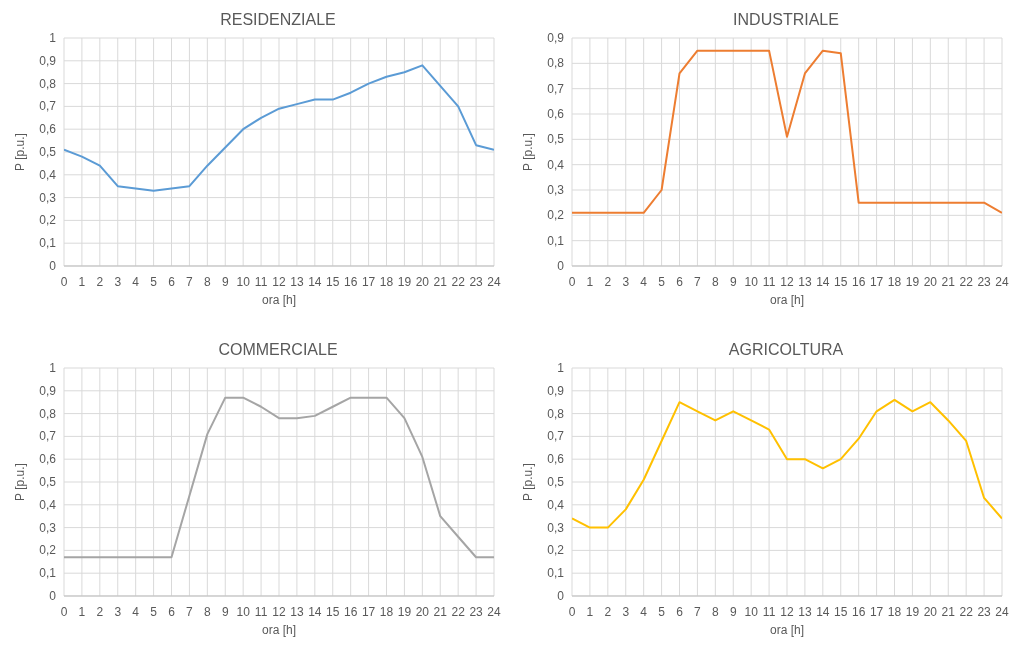  Describe the element at coordinates (278, 20) in the screenshot. I see `chart-title: RESIDENZIALE` at that location.